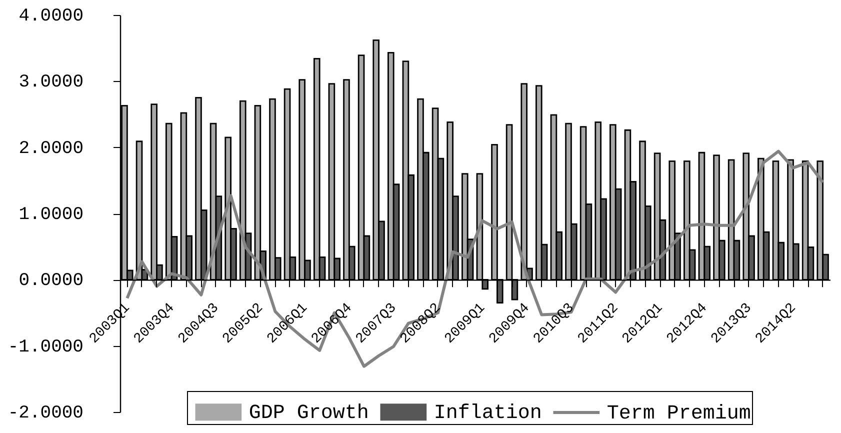 The image size is (841, 433). Describe the element at coordinates (46, 347) in the screenshot. I see `y-tick-label: -1.0000` at that location.